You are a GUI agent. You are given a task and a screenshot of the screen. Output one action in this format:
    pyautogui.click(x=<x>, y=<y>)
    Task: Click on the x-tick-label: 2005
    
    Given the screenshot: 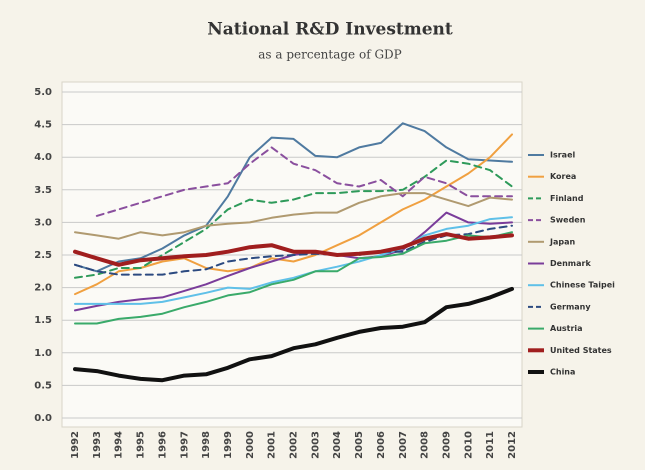 What is the action you would take?
    pyautogui.click(x=359, y=445)
    